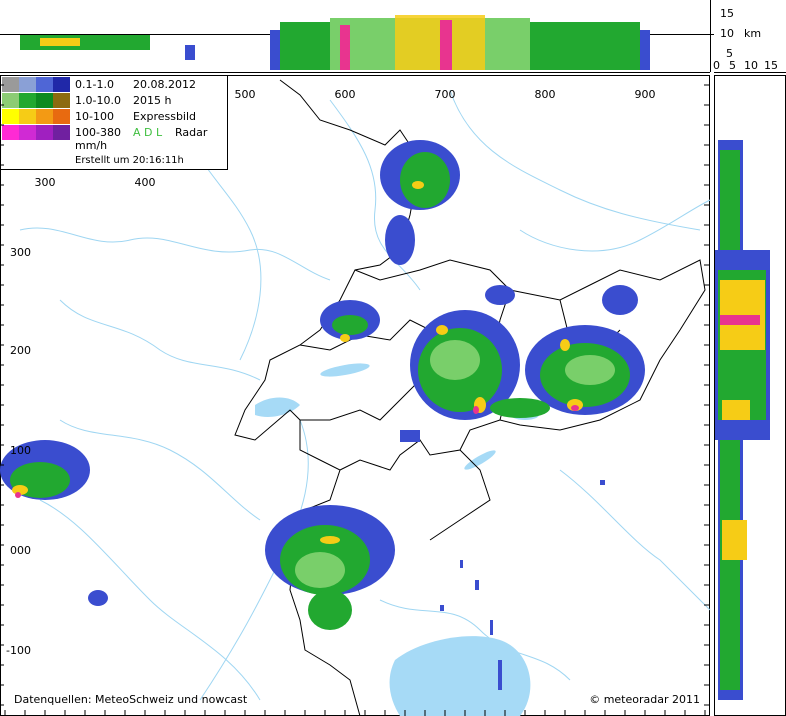  Describe the element at coordinates (20, 350) in the screenshot. I see `y-coordinate: 200` at that location.